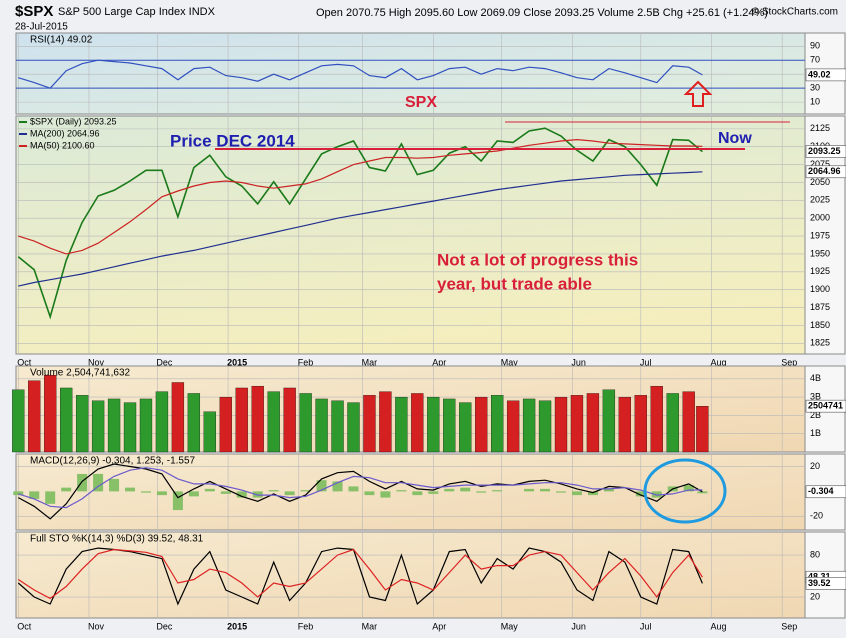 The width and height of the screenshot is (846, 638). What do you see at coordinates (795, 12) in the screenshot?
I see `credit: © StockCharts.com` at bounding box center [795, 12].